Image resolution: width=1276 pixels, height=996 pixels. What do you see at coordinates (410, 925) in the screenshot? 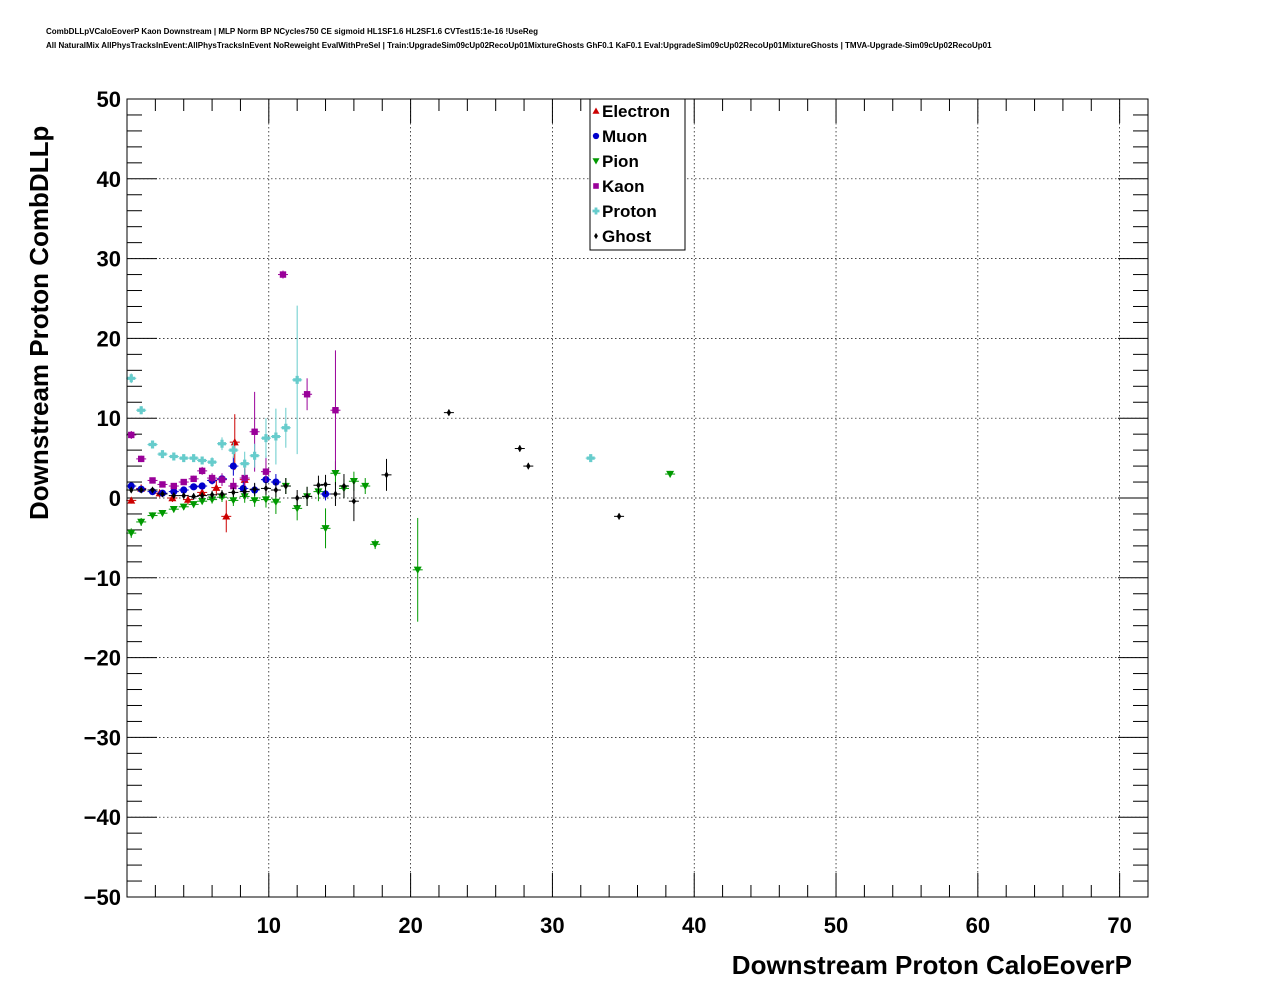
I see `x-tick-label: 20` at bounding box center [410, 925].